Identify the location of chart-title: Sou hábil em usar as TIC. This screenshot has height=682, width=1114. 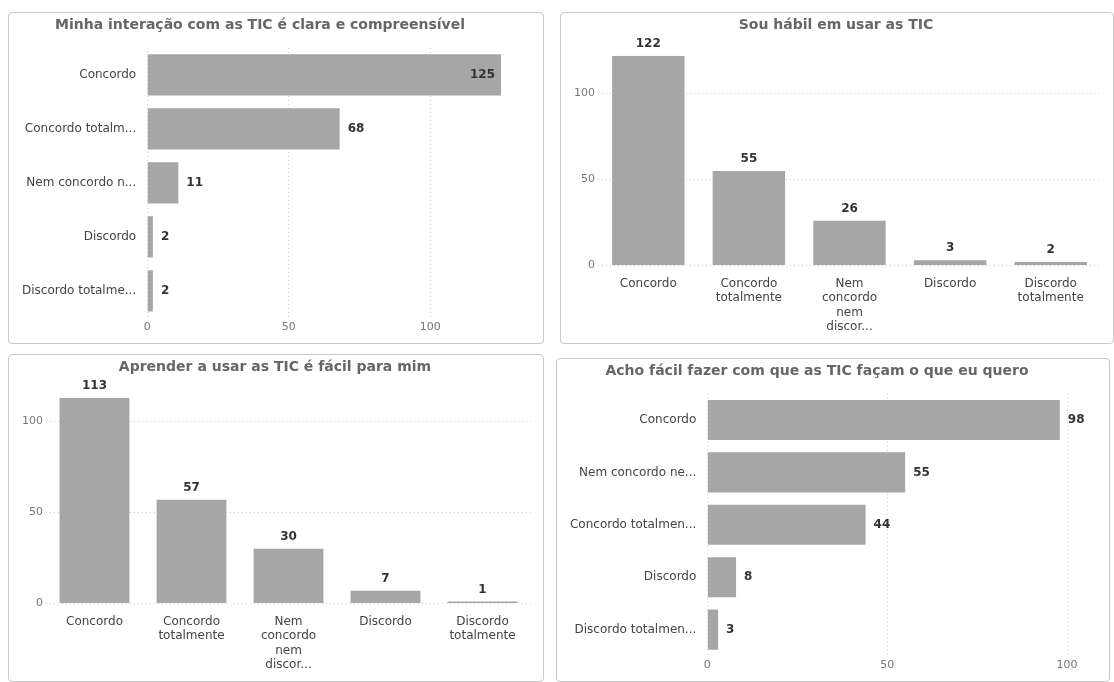
(836, 24).